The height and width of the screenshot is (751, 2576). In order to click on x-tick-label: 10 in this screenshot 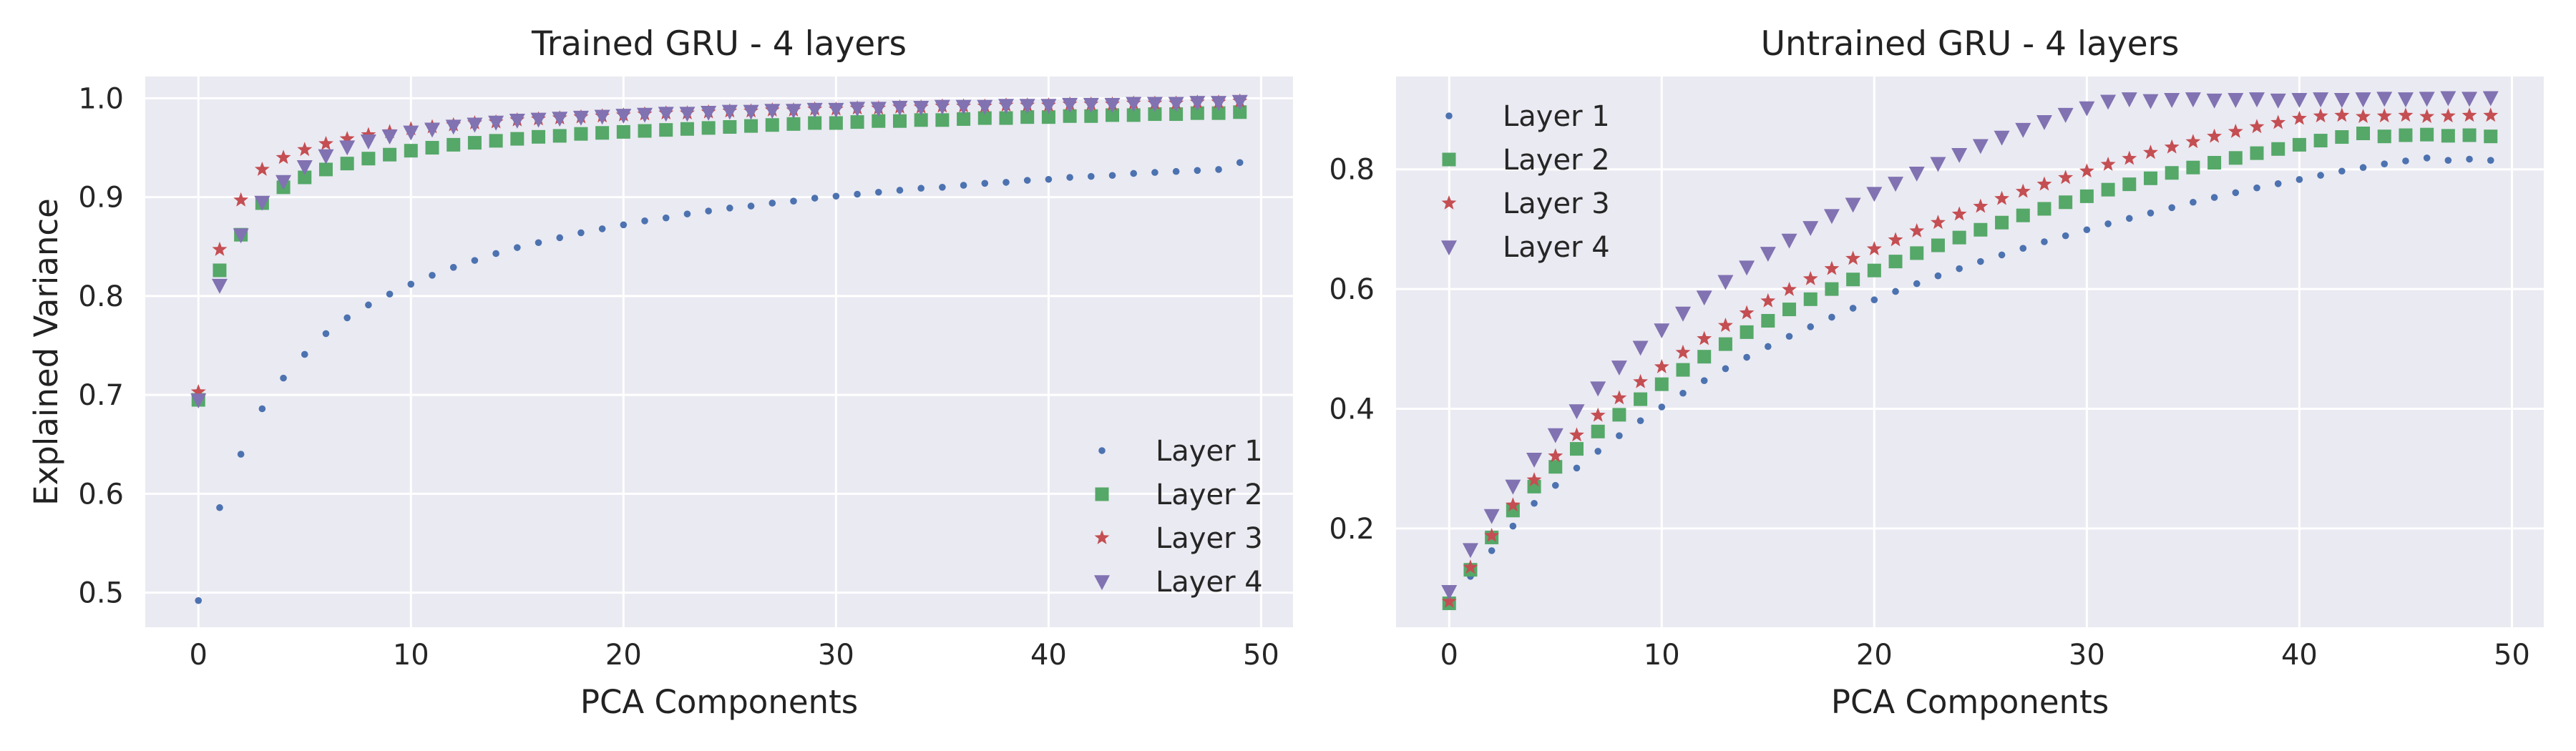, I will do `click(1662, 655)`.